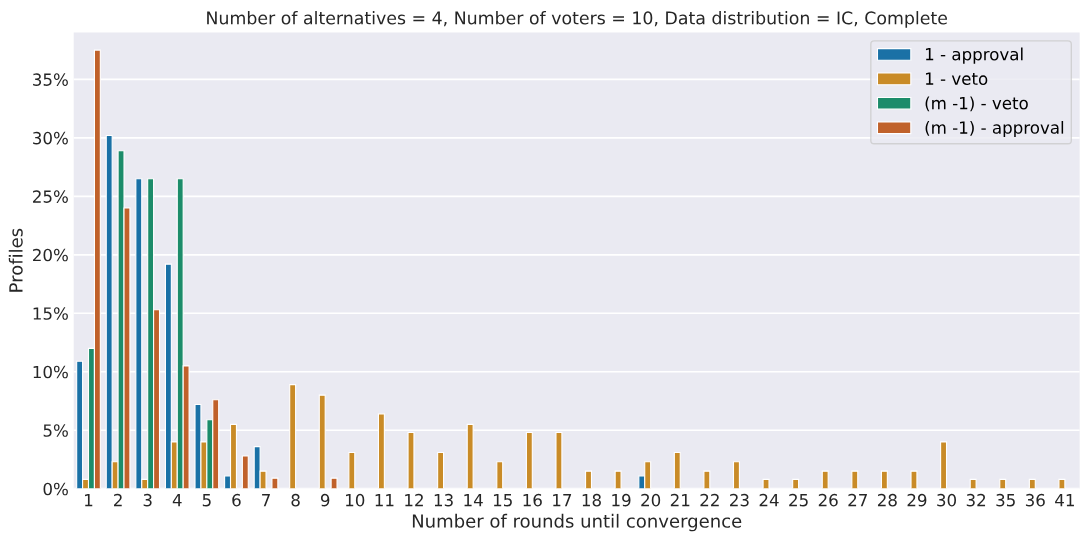 The height and width of the screenshot is (543, 1084). Describe the element at coordinates (974, 55) in the screenshot. I see `legend-label: 1 - approval` at that location.